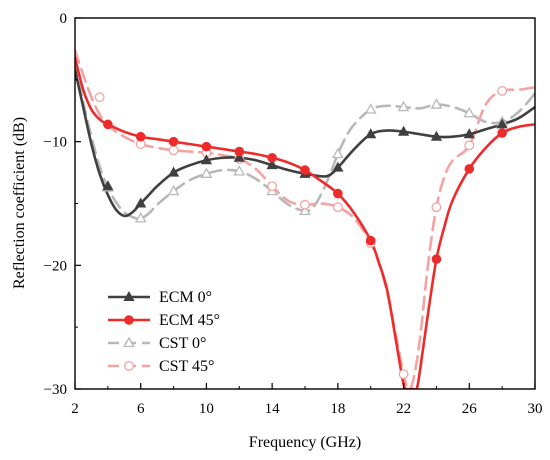  I want to click on y-tick-label: 0, so click(64, 19).